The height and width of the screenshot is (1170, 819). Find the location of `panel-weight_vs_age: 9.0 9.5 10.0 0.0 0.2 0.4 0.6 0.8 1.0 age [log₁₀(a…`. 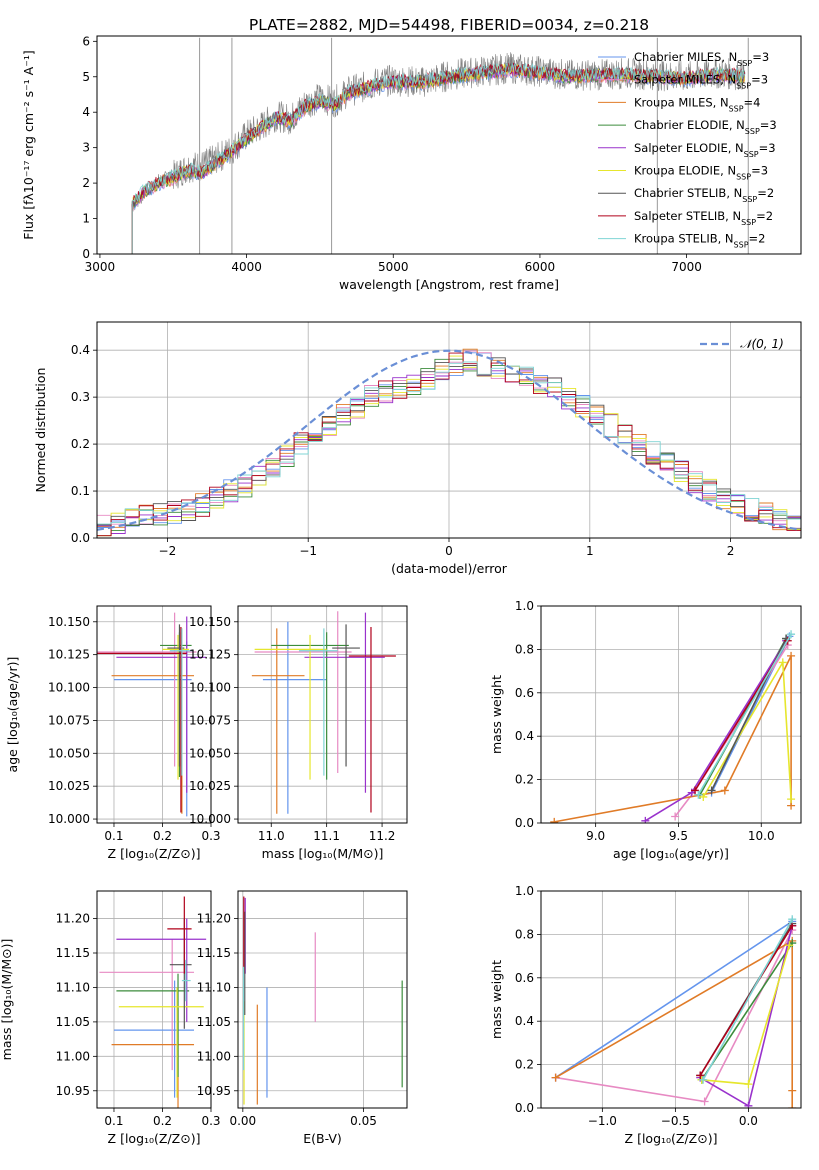

panel-weight_vs_age: 9.0 9.5 10.0 0.0 0.2 0.4 0.6 0.8 1.0 age [log₁₀(a… is located at coordinates (645, 730).